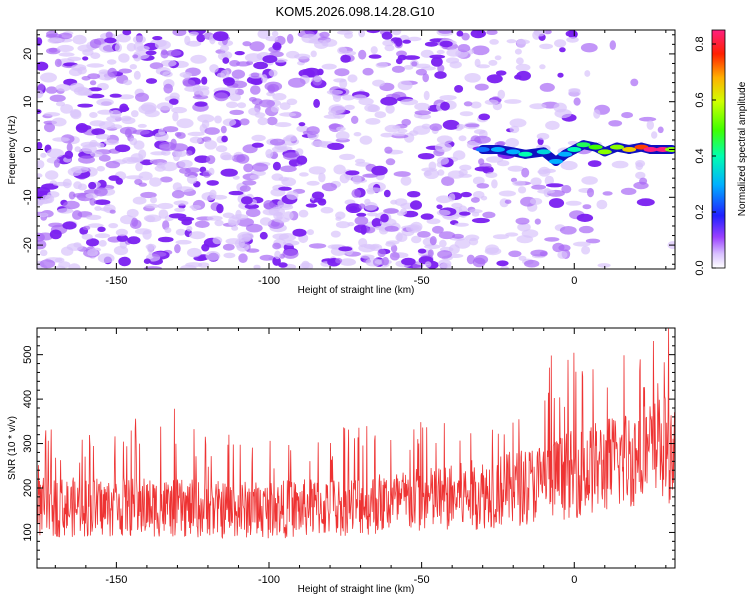 The image size is (750, 600). What do you see at coordinates (28, 245) in the screenshot?
I see `y-tick-label: -20` at bounding box center [28, 245].